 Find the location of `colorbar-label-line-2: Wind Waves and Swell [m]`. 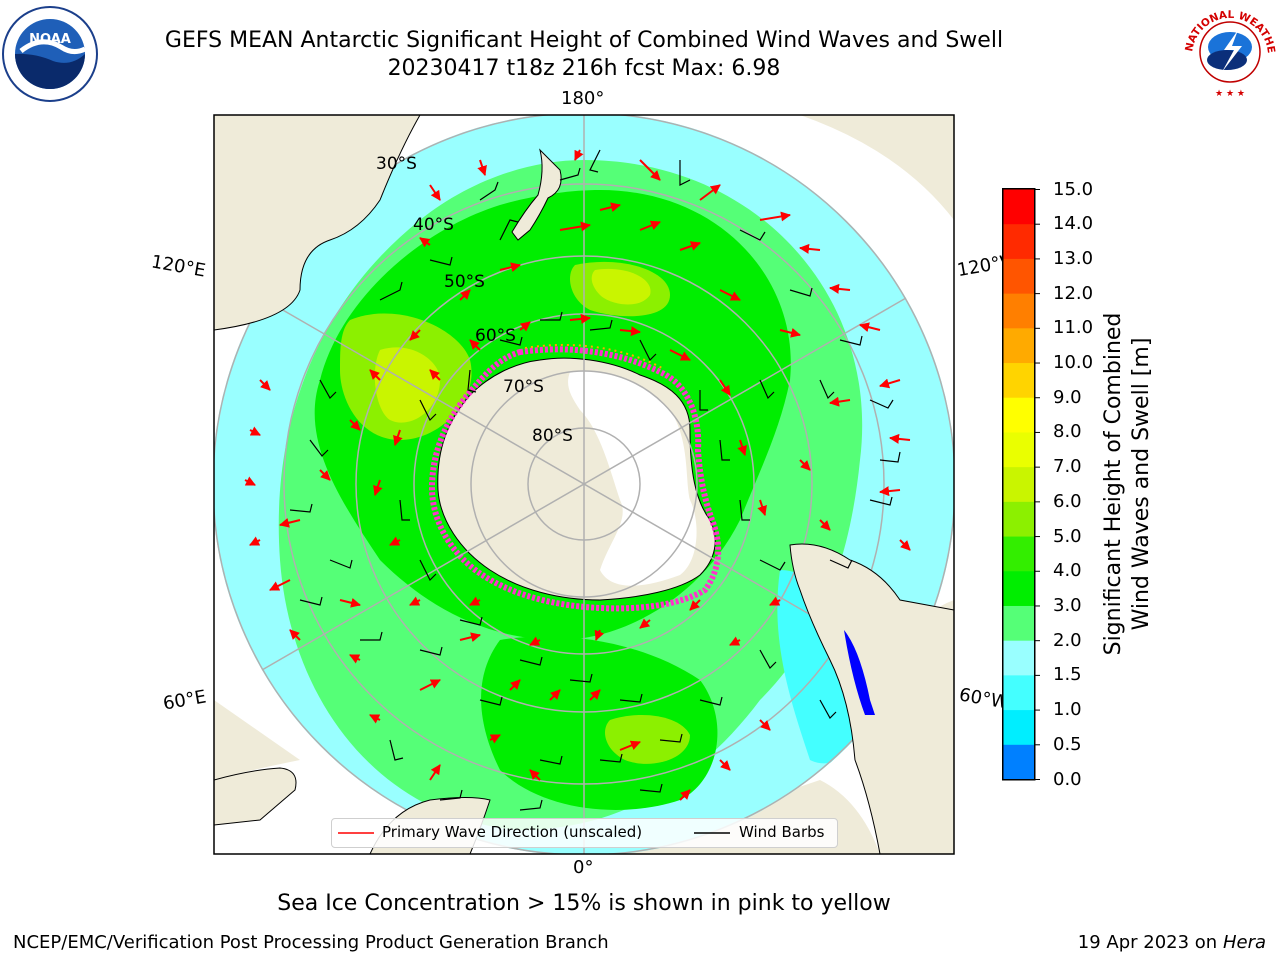

colorbar-label-line-2: Wind Waves and Swell [m] is located at coordinates (1141, 484).